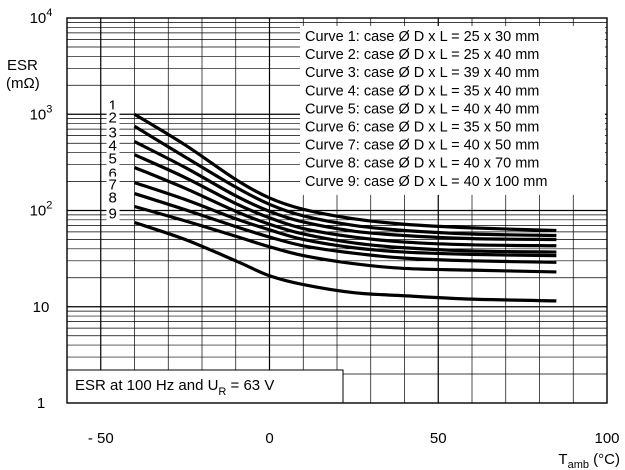 This screenshot has height=470, width=625. Describe the element at coordinates (606, 438) in the screenshot. I see `x-tick-label: 100` at that location.